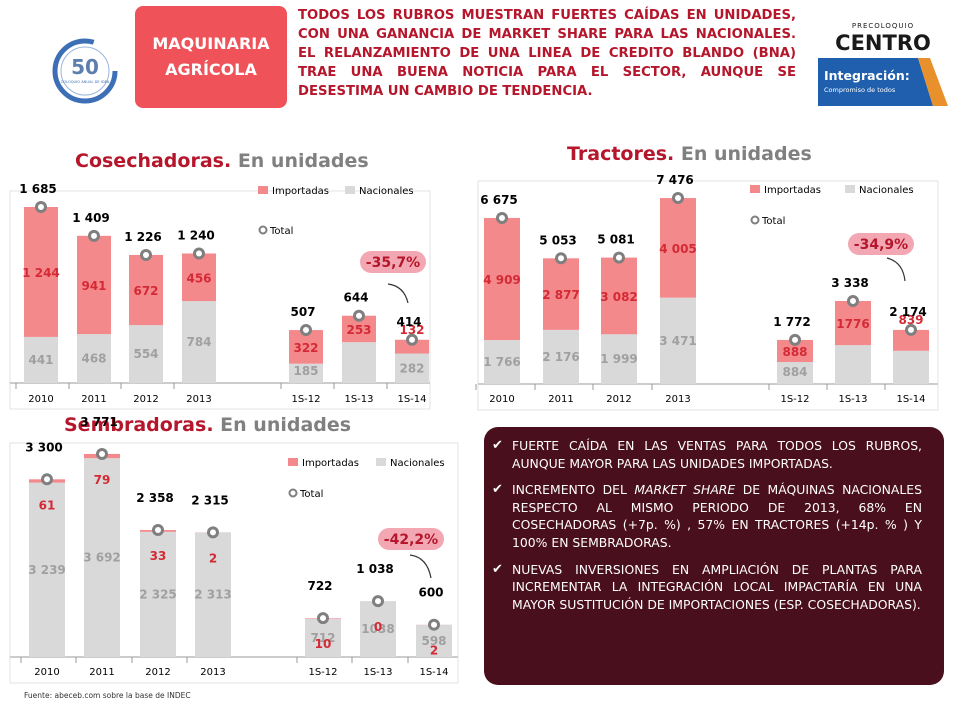 The width and height of the screenshot is (960, 720). I want to click on data-label-total: 1 685, so click(38, 189).